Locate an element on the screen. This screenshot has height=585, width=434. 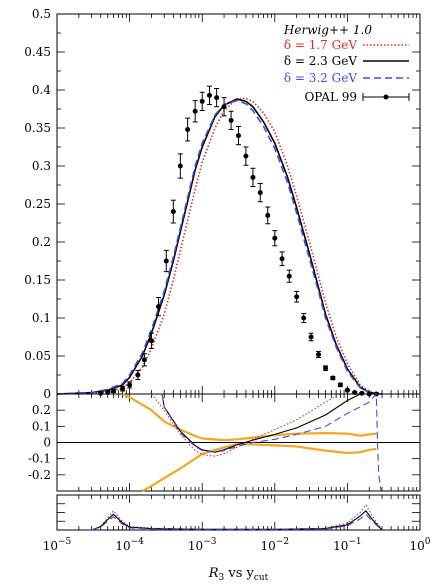
x-tick-label: 10⁻² is located at coordinates (275, 545).